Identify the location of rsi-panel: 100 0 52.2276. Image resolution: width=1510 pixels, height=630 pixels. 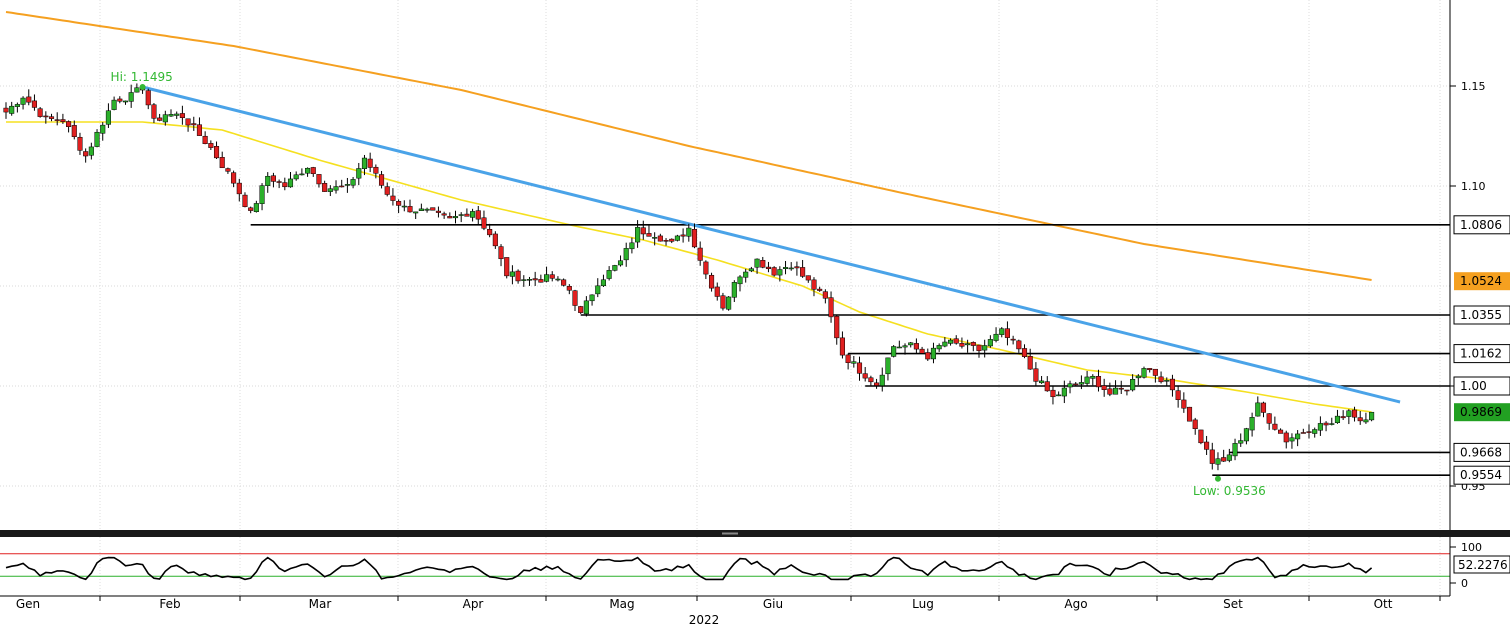
(755, 565).